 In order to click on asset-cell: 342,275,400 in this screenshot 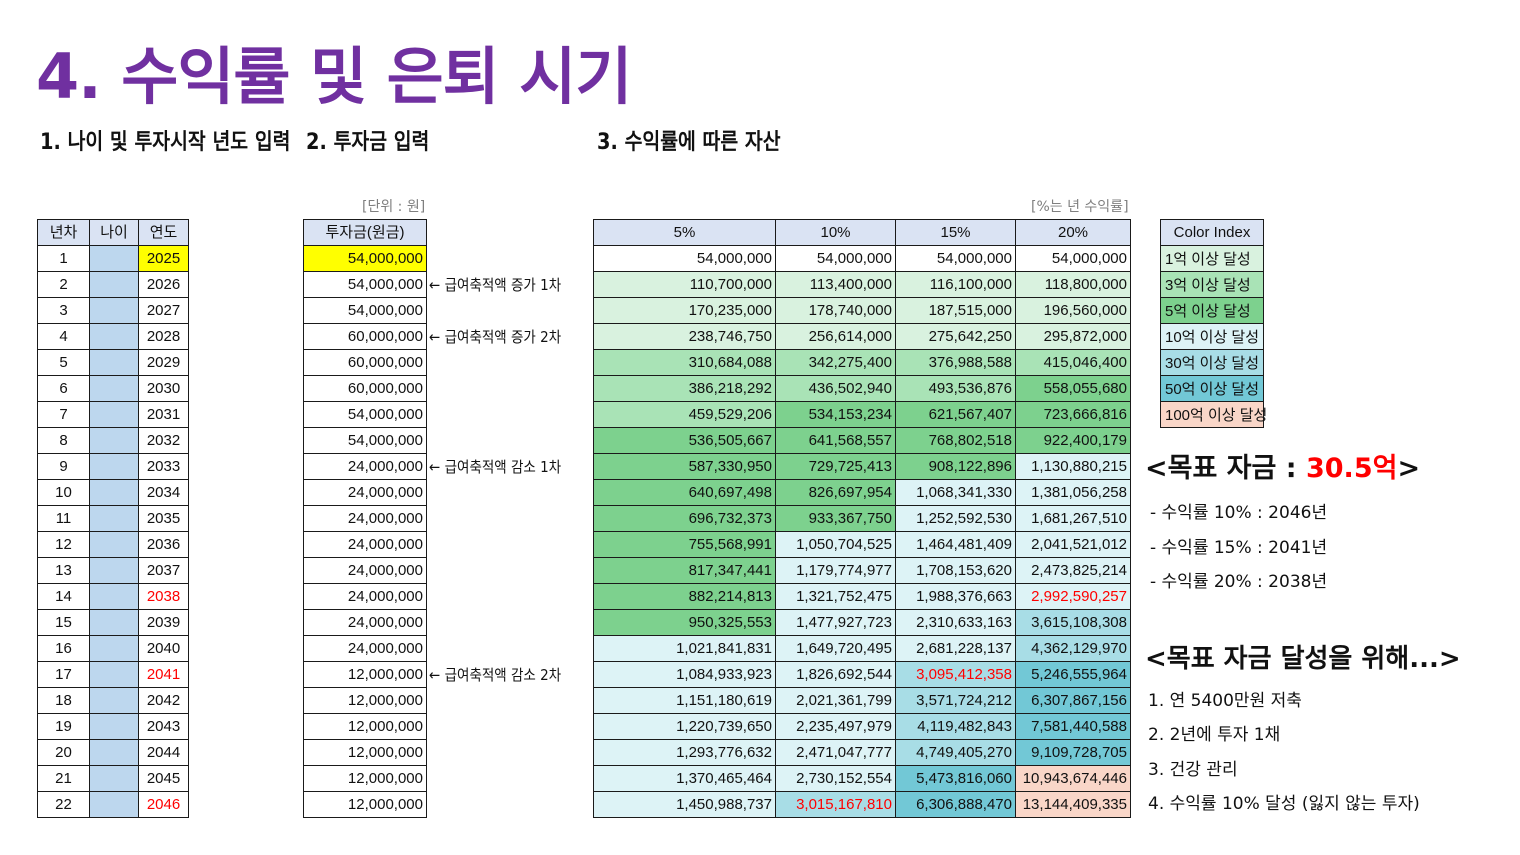, I will do `click(835, 362)`.